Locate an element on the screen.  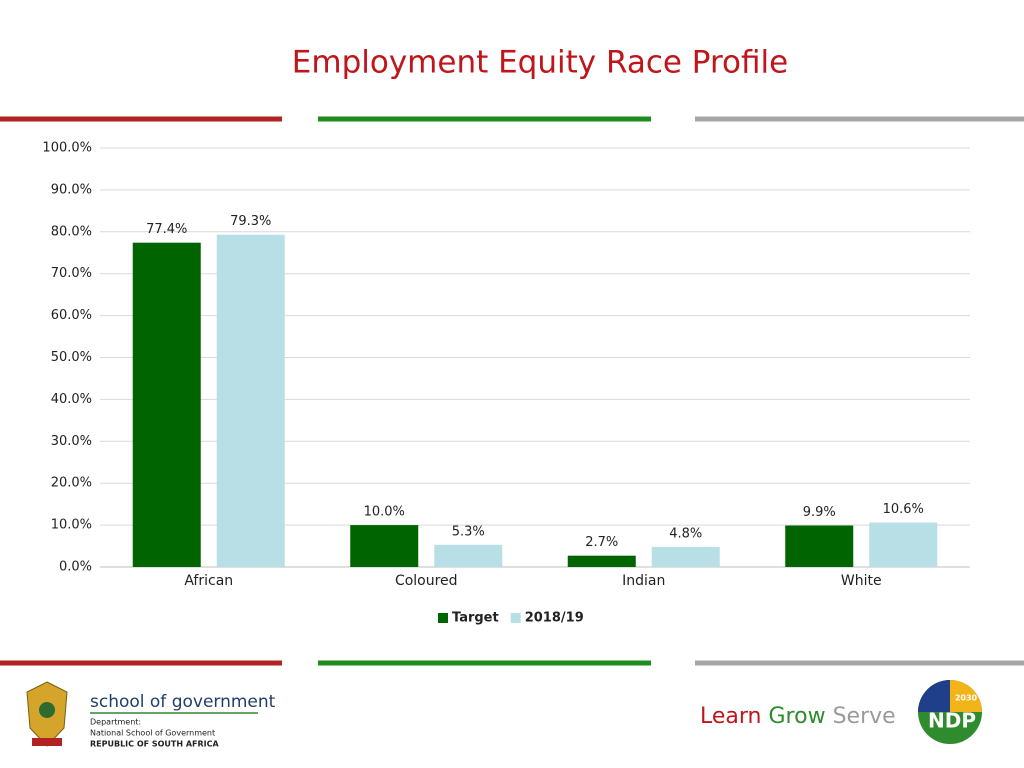
tagline: Learn Grow Serve is located at coordinates (798, 716).